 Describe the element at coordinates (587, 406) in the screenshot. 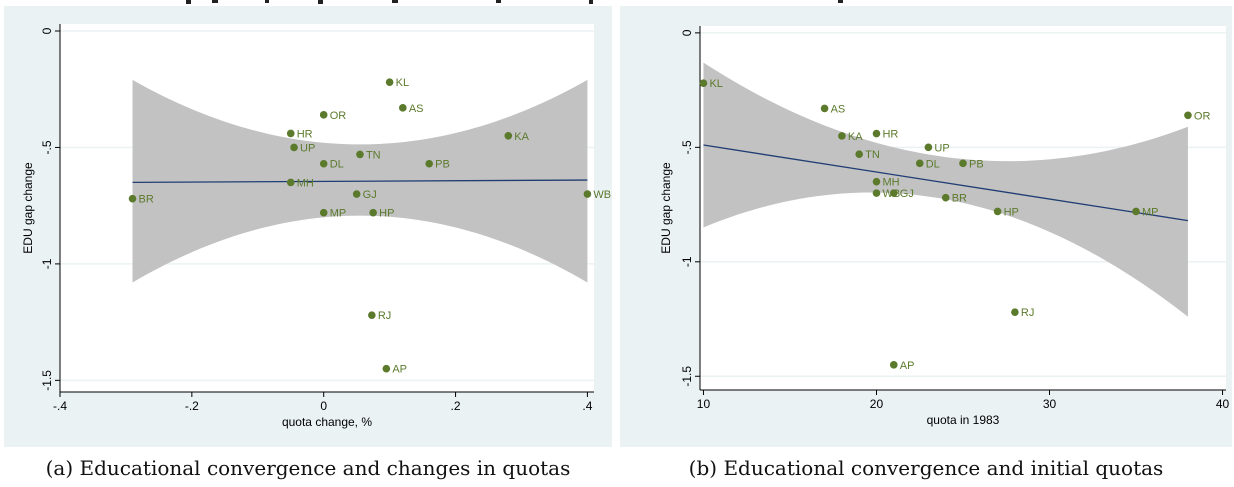

I see `x-tick-label: .4` at that location.